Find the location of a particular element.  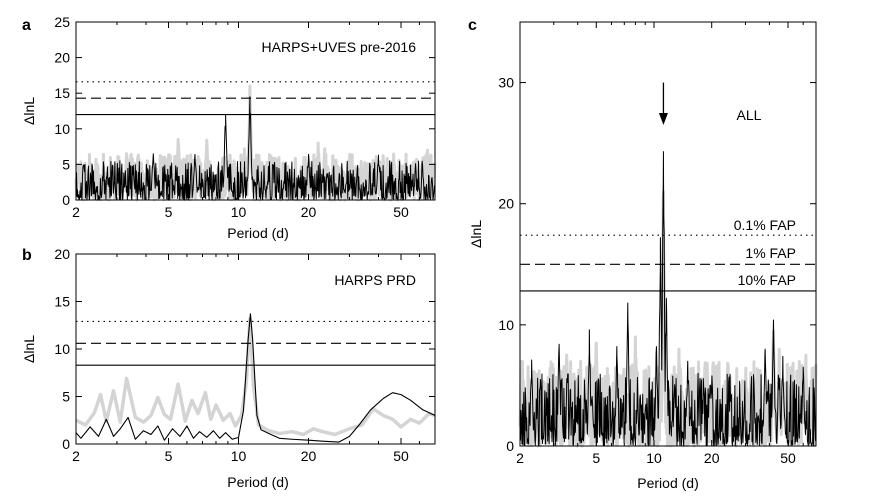

panel-b-x-tick-label: 50 is located at coordinates (401, 456).